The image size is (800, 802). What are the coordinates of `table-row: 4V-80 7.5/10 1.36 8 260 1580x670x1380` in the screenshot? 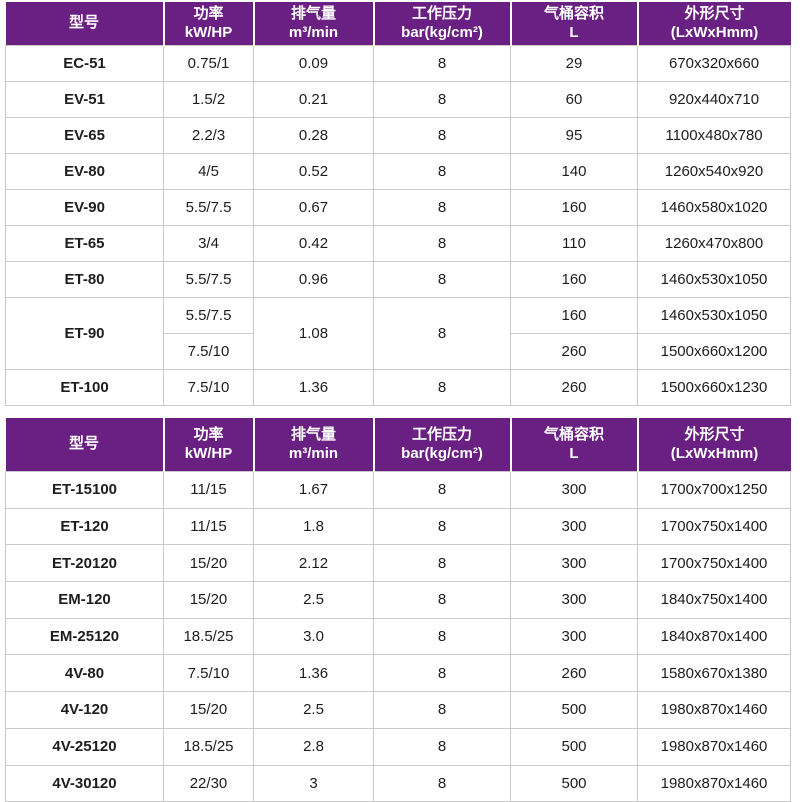 It's located at (398, 673).